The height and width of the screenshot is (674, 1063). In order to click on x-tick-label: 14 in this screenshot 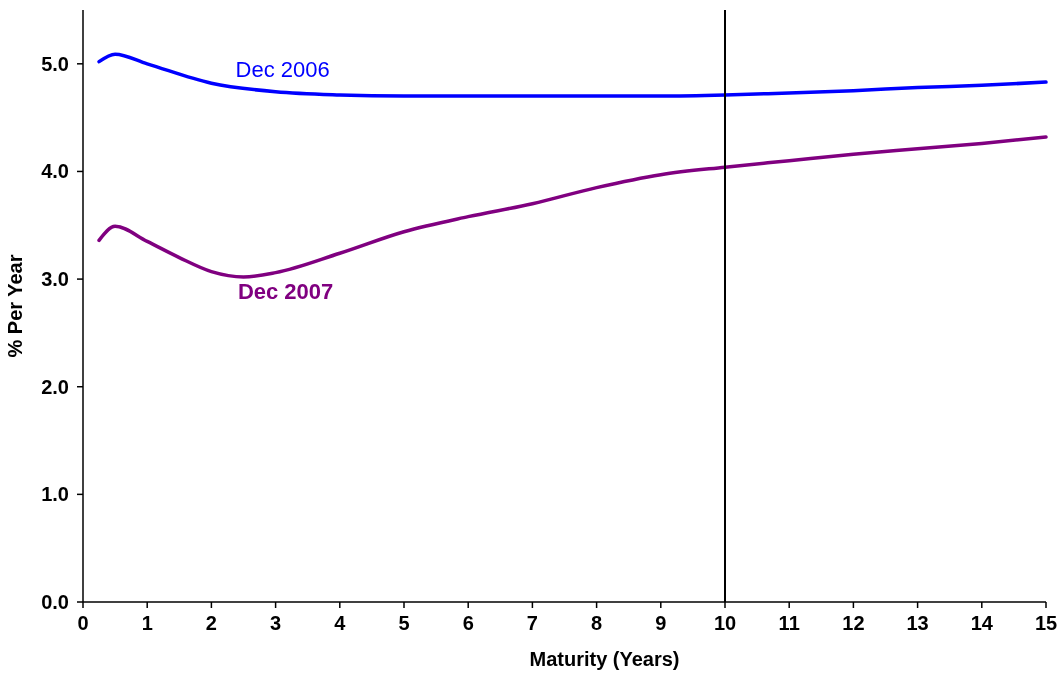, I will do `click(982, 623)`.